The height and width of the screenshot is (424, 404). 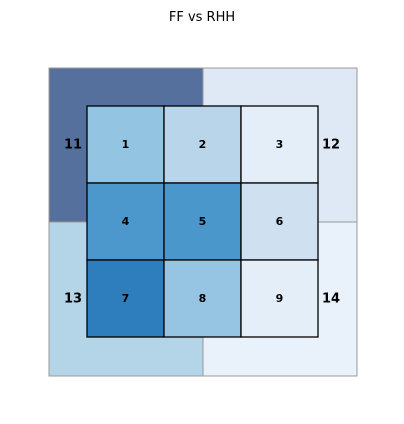 I want to click on outer-quadrant-label: 12, so click(x=331, y=145).